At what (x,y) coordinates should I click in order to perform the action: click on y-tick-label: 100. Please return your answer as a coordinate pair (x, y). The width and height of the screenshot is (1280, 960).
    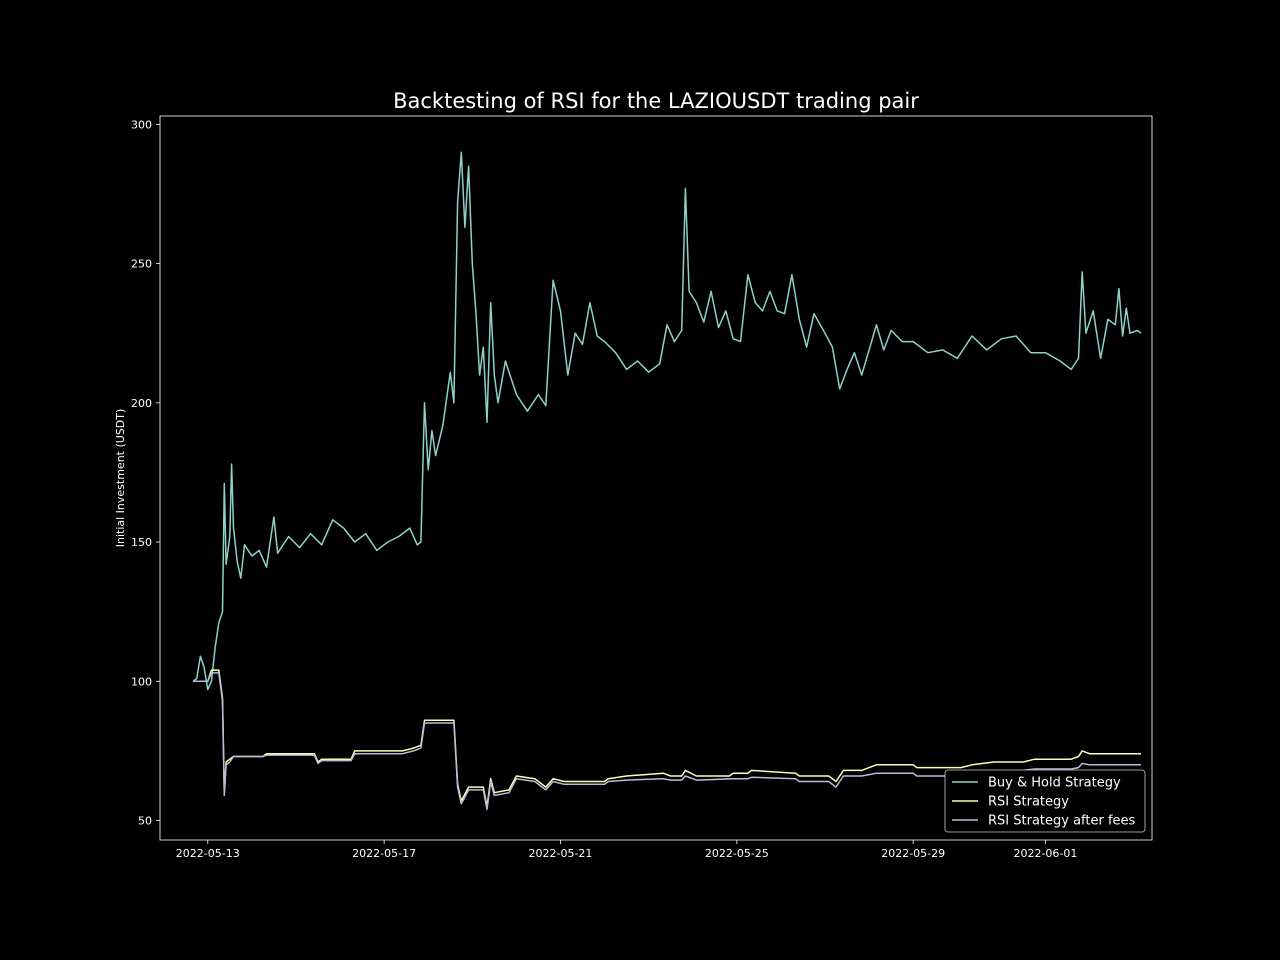
    Looking at the image, I should click on (141, 681).